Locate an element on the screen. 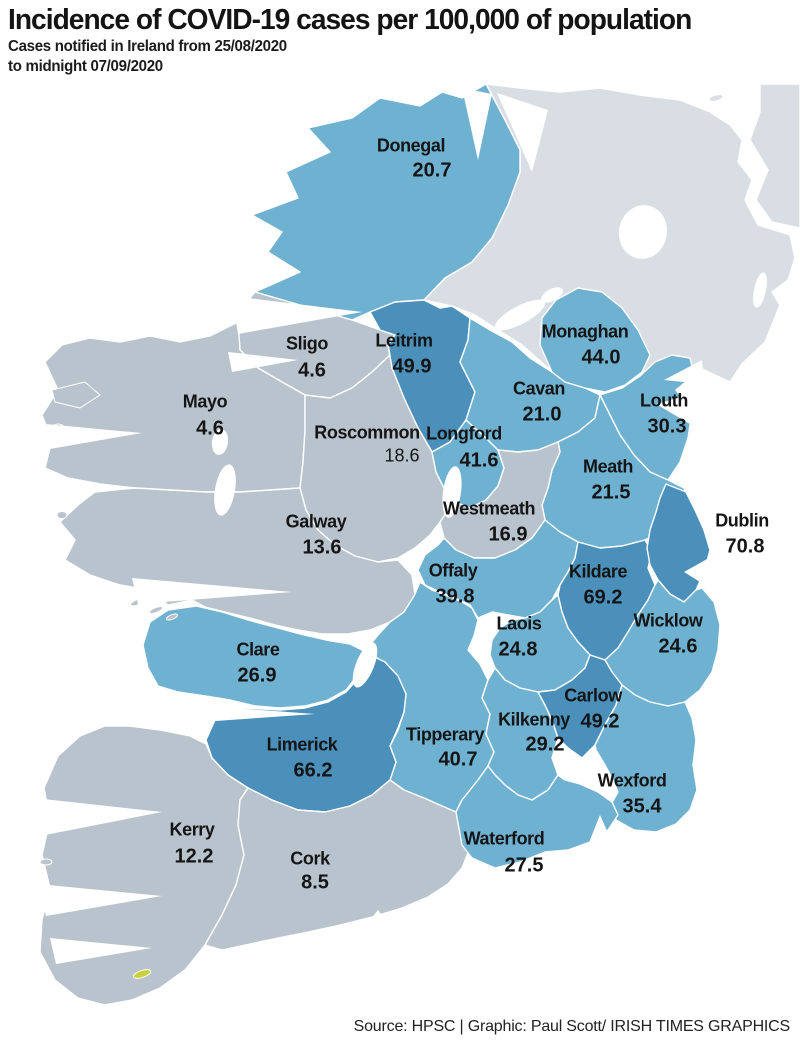 The height and width of the screenshot is (1050, 800). inishbofin-island is located at coordinates (62, 515).